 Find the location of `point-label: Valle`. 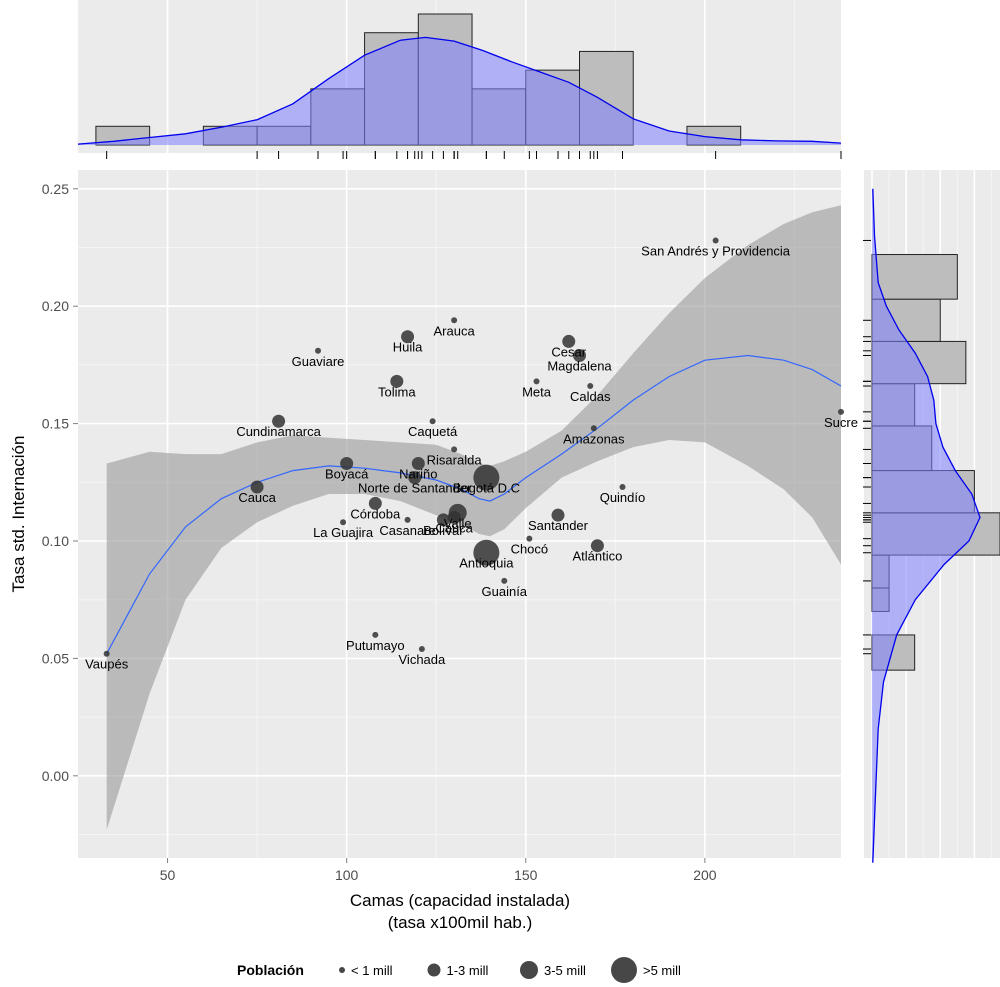

point-label: Valle is located at coordinates (458, 523).